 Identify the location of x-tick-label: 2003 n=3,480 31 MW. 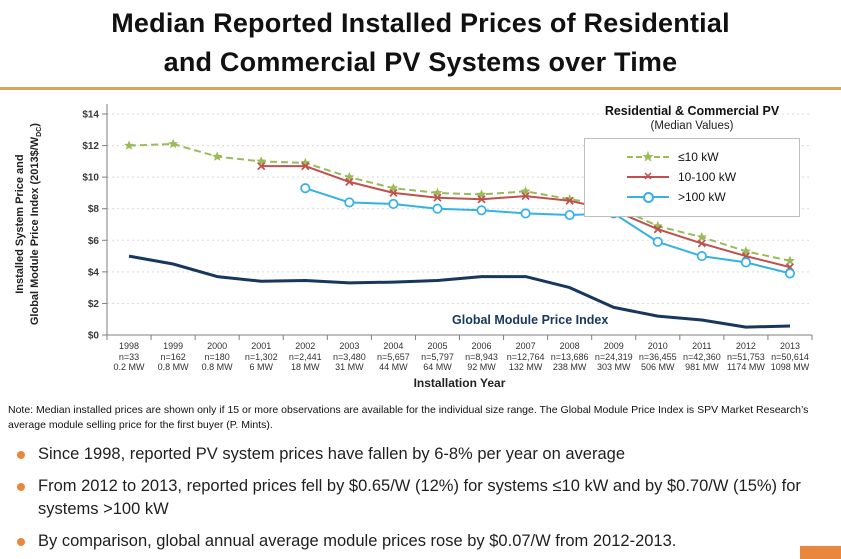
(349, 356).